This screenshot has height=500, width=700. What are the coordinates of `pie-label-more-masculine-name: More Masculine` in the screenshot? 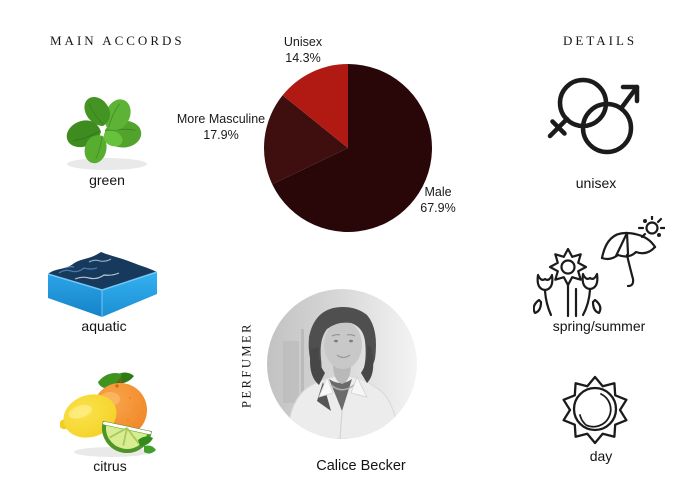 It's located at (221, 119).